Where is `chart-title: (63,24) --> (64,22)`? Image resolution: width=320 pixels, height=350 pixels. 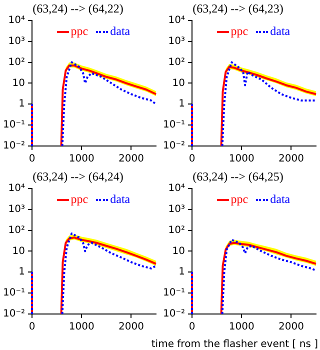 chart-title: (63,24) --> (64,22) is located at coordinates (78, 8).